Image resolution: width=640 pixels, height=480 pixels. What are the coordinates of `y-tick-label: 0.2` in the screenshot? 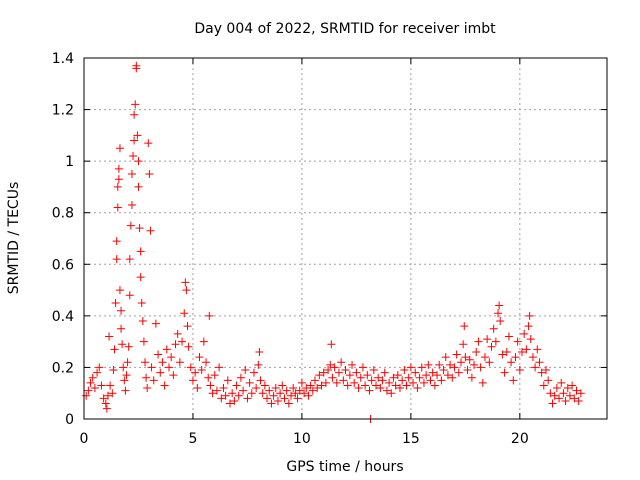 It's located at (63, 368).